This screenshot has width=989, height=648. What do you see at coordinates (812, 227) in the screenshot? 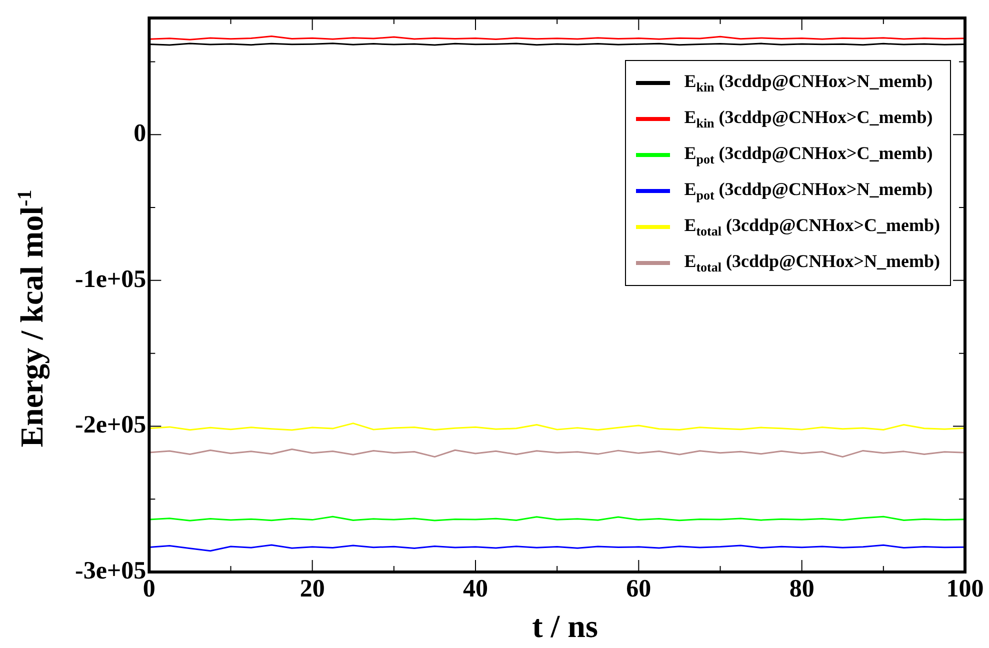
I see `legend-label: E$_{total}$ (3cddp@CNHox>C_memb)` at bounding box center [812, 227].